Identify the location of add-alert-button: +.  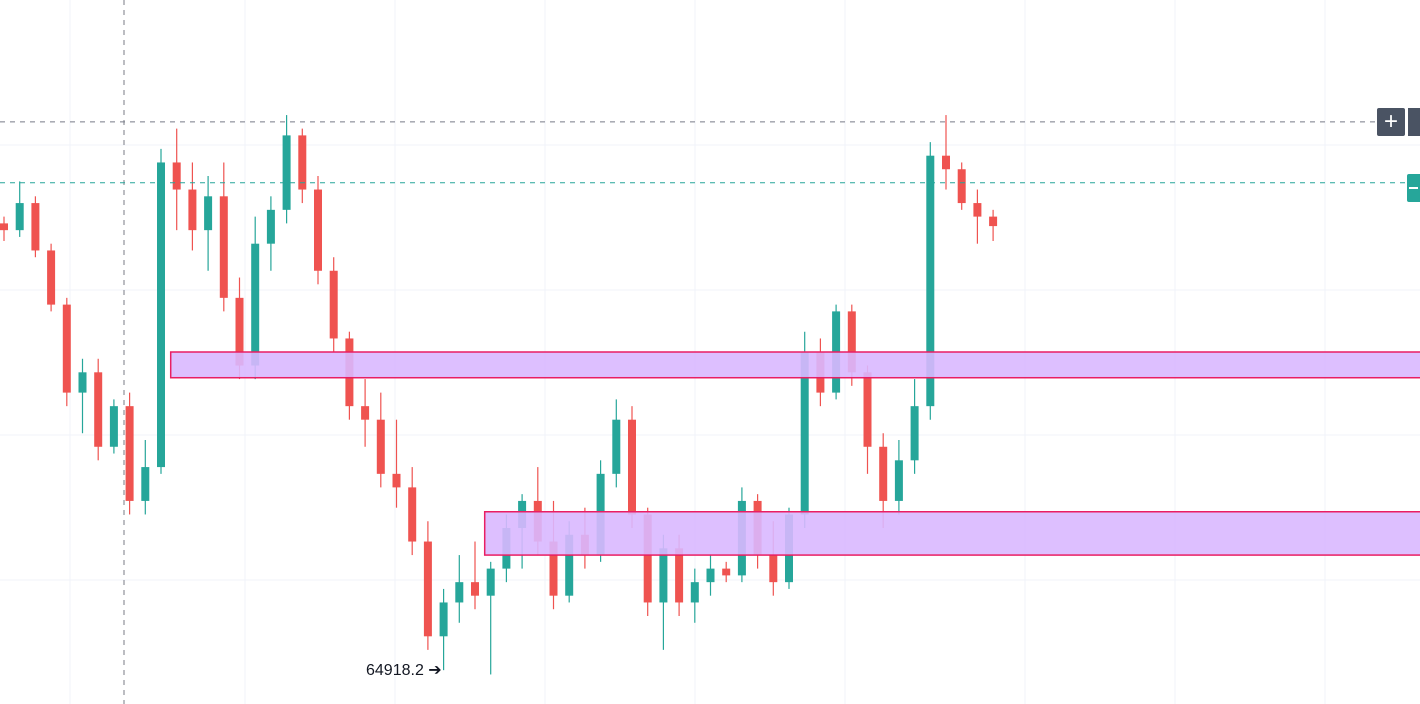
(1391, 122).